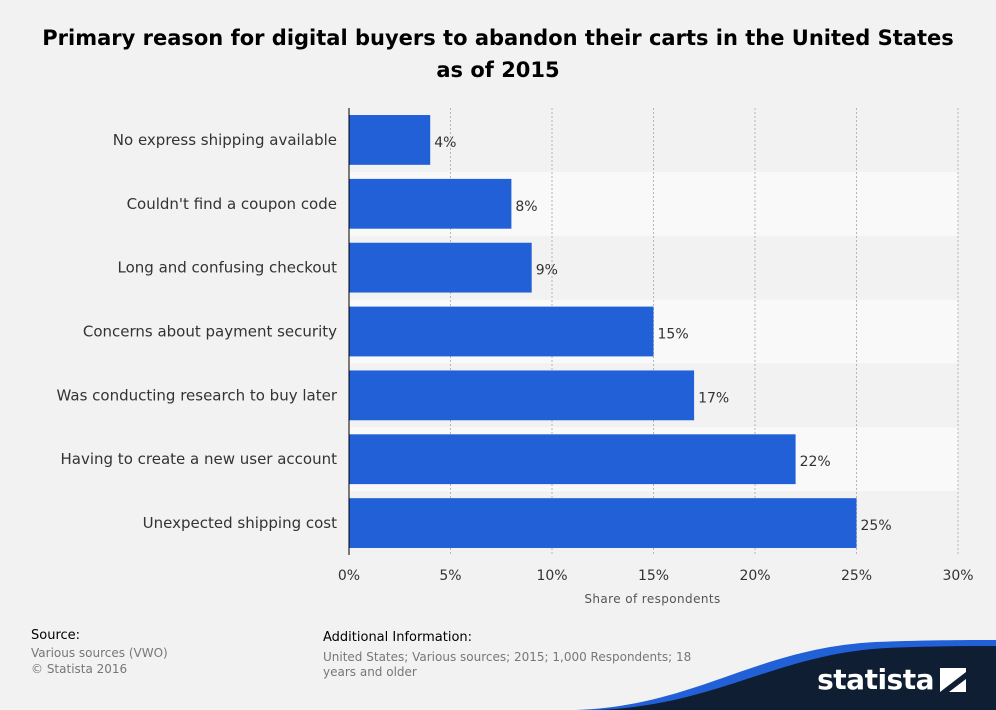 The image size is (996, 710). What do you see at coordinates (526, 207) in the screenshot?
I see `value-label: 8%` at bounding box center [526, 207].